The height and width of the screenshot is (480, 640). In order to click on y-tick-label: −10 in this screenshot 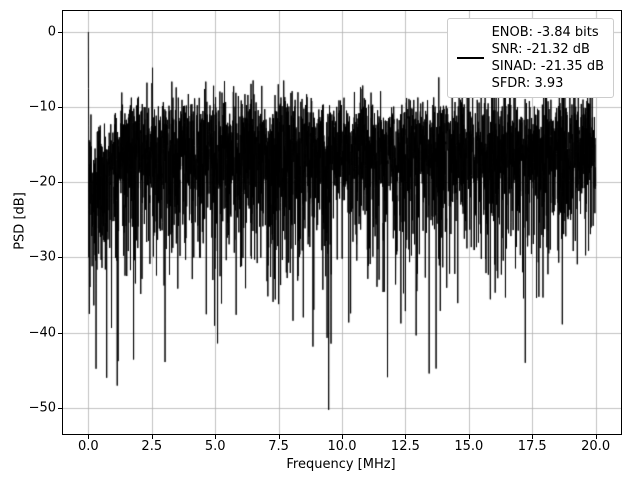, I will do `click(42, 107)`.